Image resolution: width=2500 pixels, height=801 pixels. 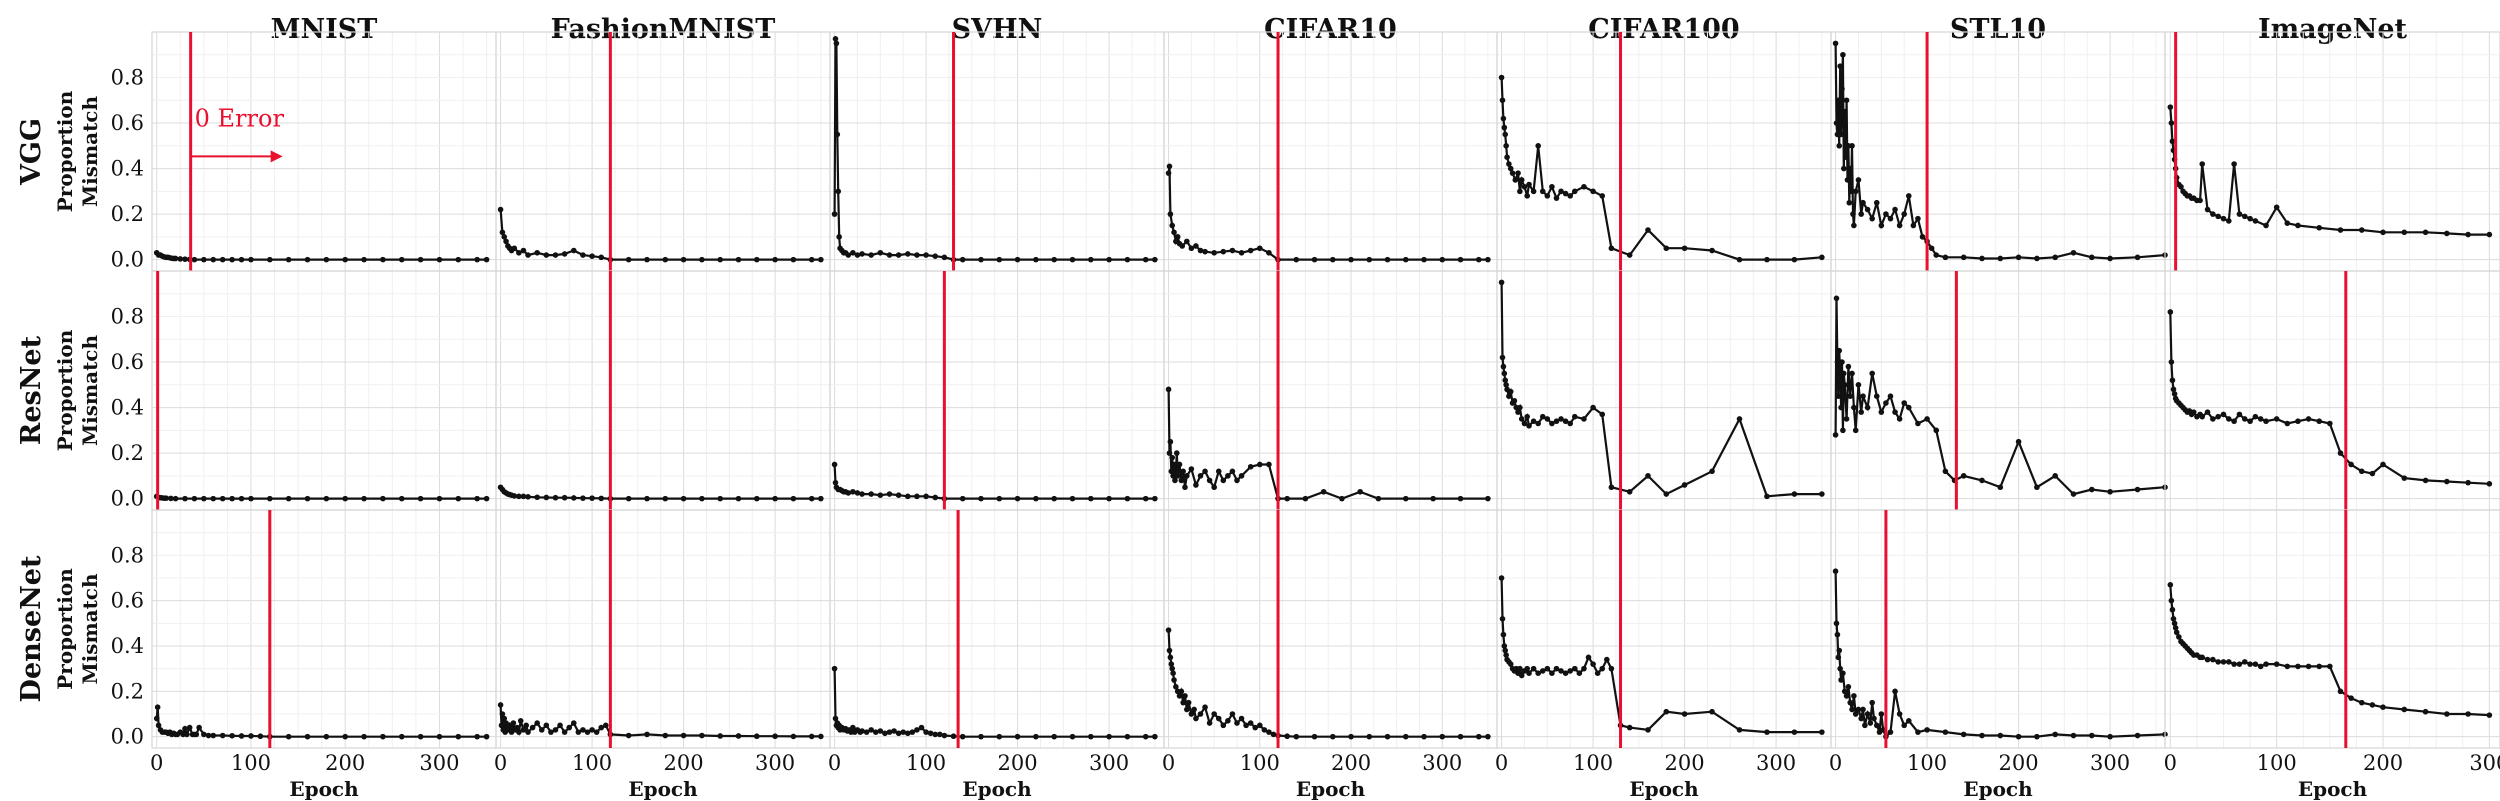 What do you see at coordinates (65, 390) in the screenshot?
I see `y-axis-label: Proportion` at bounding box center [65, 390].